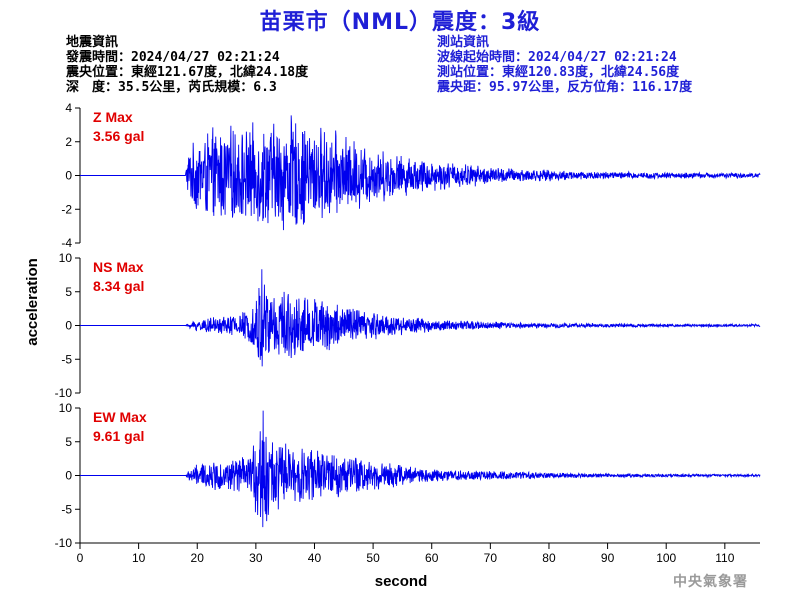 The width and height of the screenshot is (800, 600). Describe the element at coordinates (64, 543) in the screenshot. I see `ew-y-tick-label: -10` at that location.